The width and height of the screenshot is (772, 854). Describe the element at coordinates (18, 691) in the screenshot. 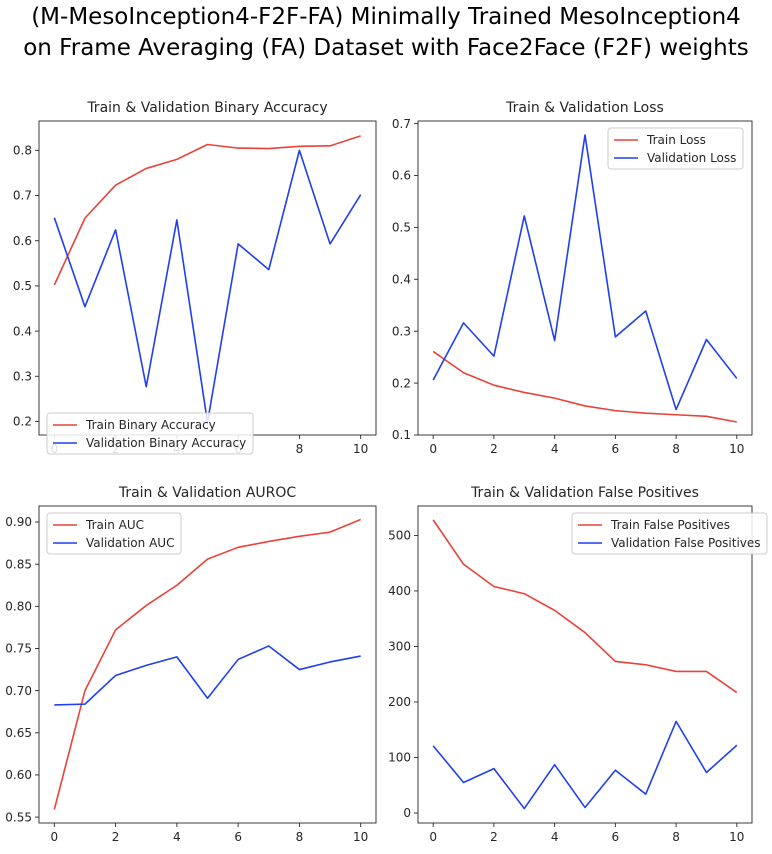

I see `y-tick-label: 0.70` at that location.